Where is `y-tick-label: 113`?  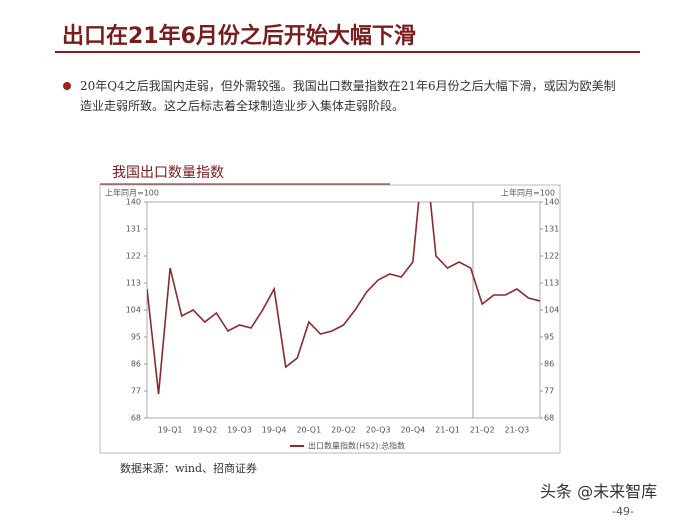 y-tick-label: 113 is located at coordinates (133, 283).